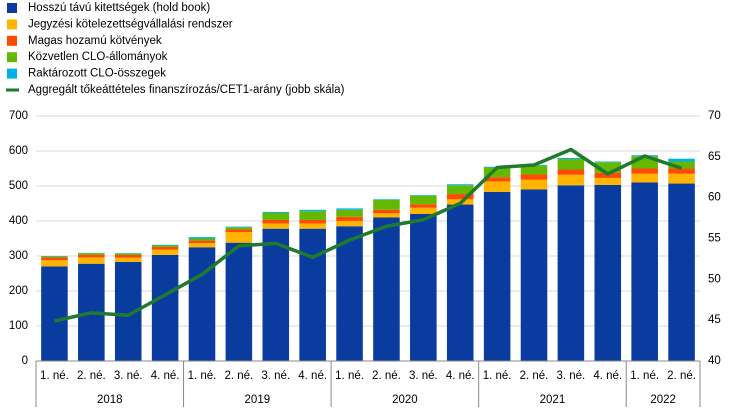  I want to click on year-label: 2019, so click(258, 400).